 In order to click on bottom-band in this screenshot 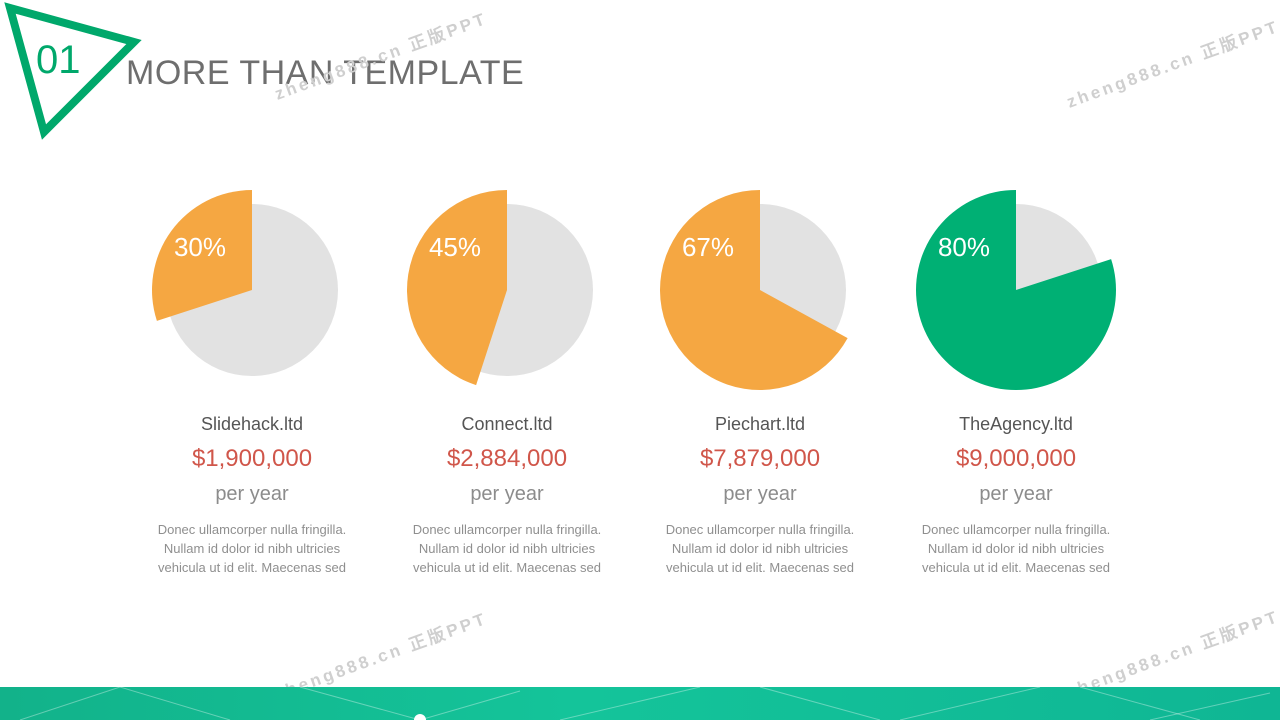, I will do `click(640, 703)`.